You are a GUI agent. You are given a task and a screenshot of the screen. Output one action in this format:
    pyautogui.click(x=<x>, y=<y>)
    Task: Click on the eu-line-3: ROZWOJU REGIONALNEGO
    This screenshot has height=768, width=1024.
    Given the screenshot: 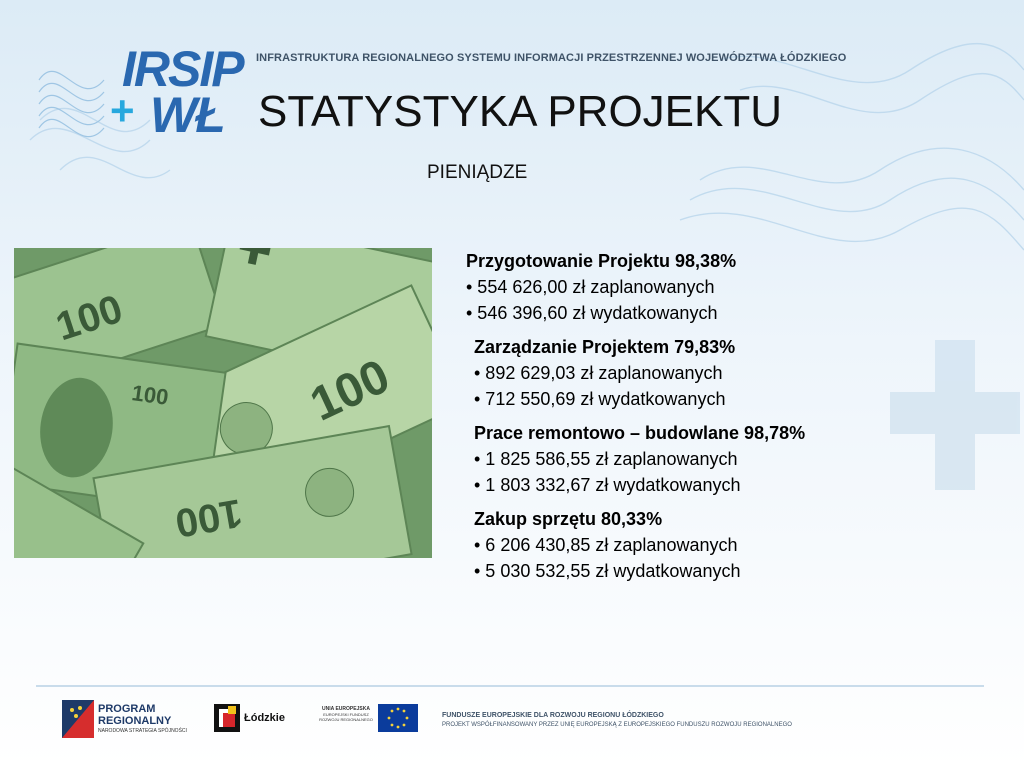 What is the action you would take?
    pyautogui.click(x=346, y=719)
    